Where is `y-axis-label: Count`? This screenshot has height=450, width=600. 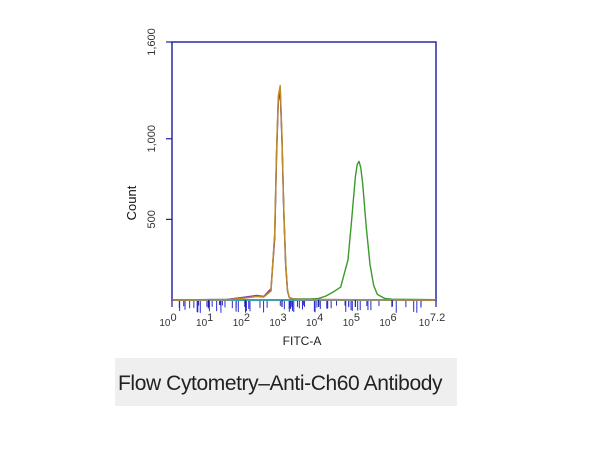
y-axis-label: Count is located at coordinates (131, 202).